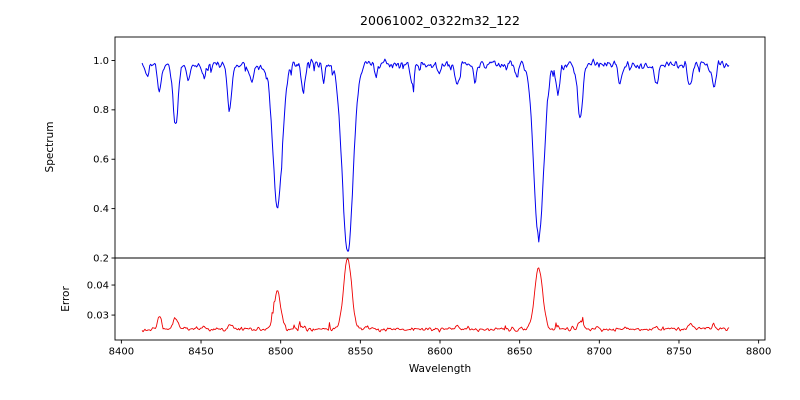 The image size is (800, 400). Describe the element at coordinates (121, 352) in the screenshot. I see `x-tick-label: 8400` at that location.